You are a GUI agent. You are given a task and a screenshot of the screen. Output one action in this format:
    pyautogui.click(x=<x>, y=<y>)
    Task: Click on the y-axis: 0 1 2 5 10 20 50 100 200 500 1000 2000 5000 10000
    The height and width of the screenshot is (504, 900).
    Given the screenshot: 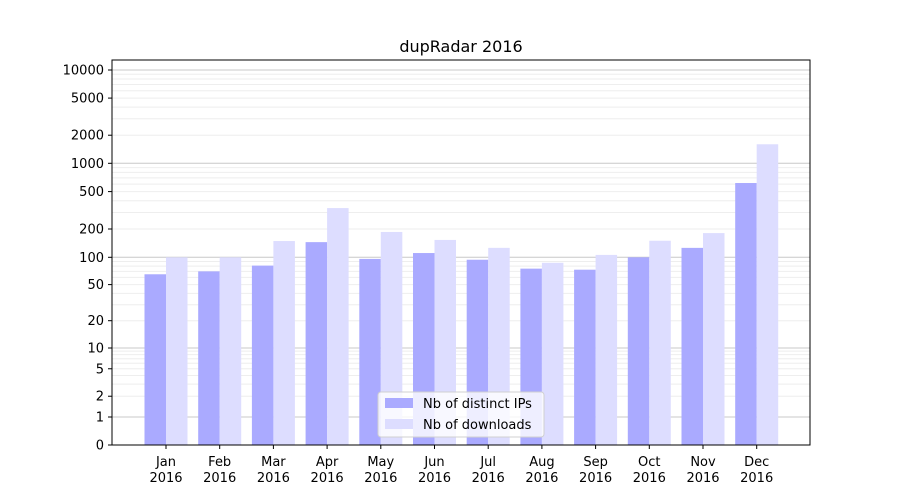 What is the action you would take?
    pyautogui.click(x=87, y=259)
    